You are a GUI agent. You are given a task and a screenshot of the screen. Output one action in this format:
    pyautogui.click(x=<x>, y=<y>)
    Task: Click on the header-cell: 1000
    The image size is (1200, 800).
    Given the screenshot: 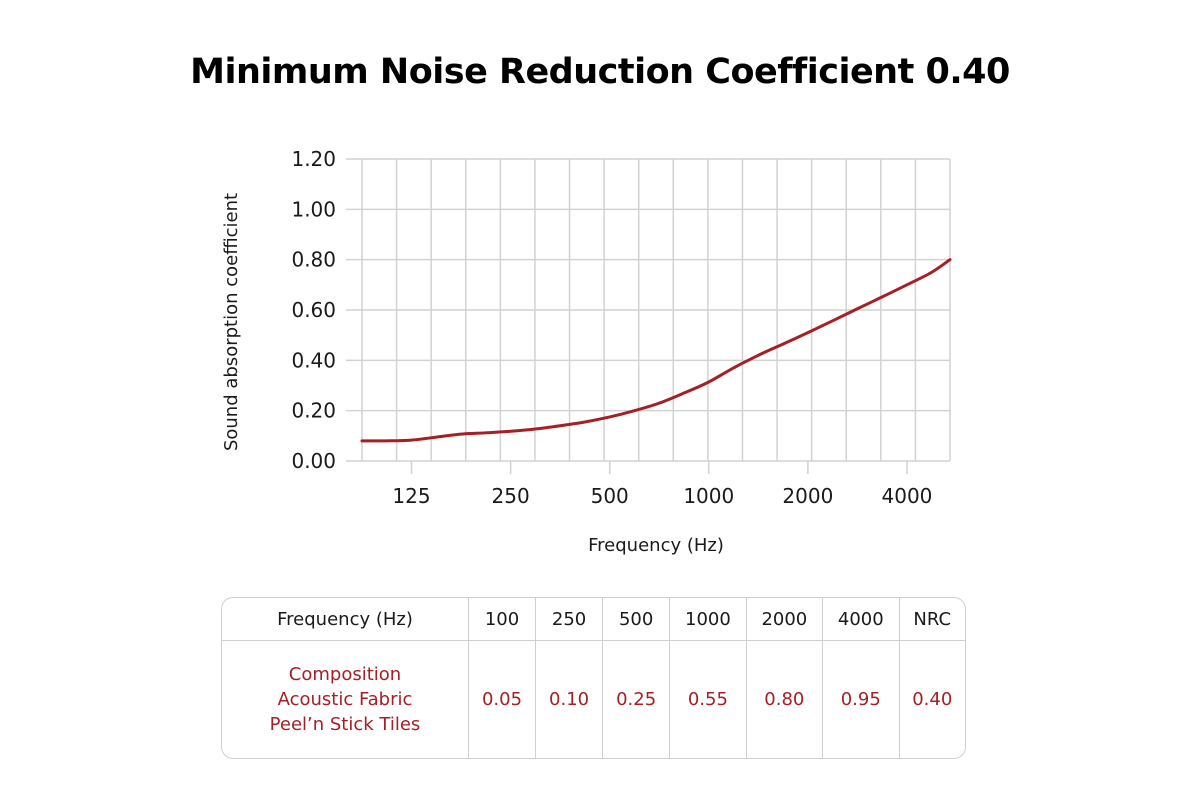 What is the action you would take?
    pyautogui.click(x=708, y=619)
    